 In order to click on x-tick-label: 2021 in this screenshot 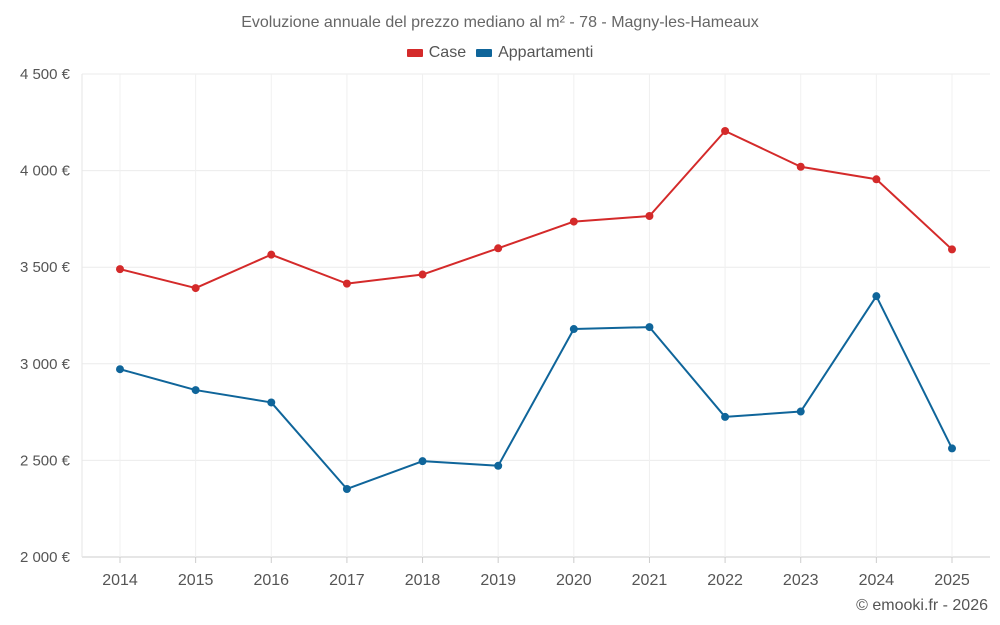, I will do `click(650, 580)`.